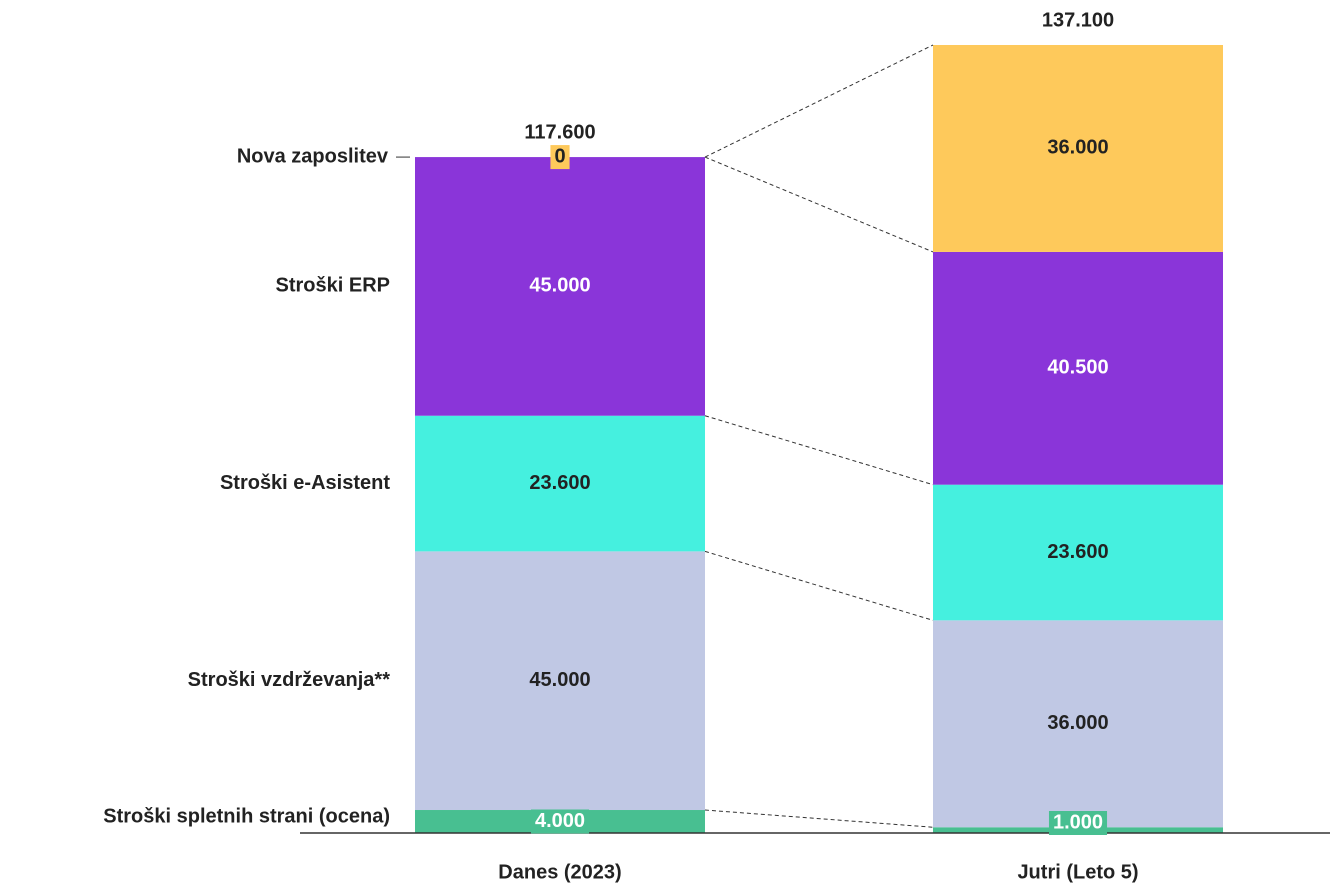  I want to click on value-label: 40.500, so click(1077, 368).